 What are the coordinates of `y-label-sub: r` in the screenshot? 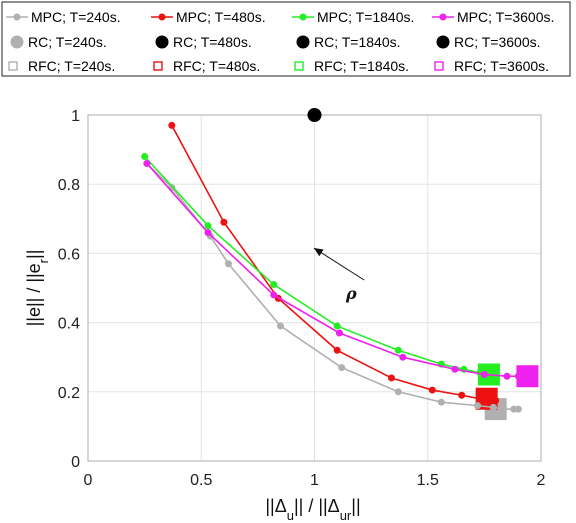 It's located at (43, 260).